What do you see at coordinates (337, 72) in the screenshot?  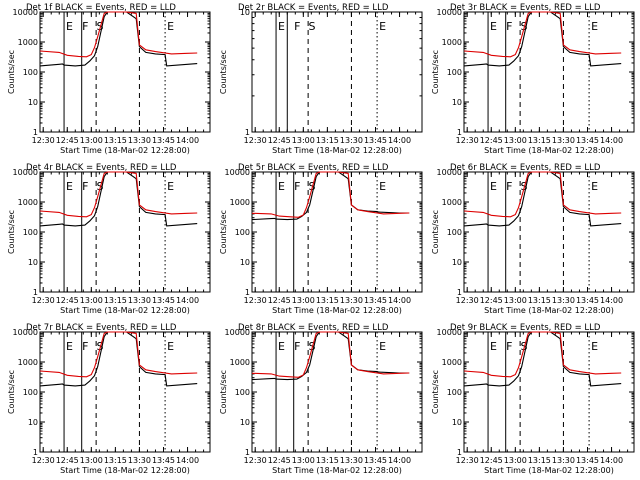 I see `plot-frame` at bounding box center [337, 72].